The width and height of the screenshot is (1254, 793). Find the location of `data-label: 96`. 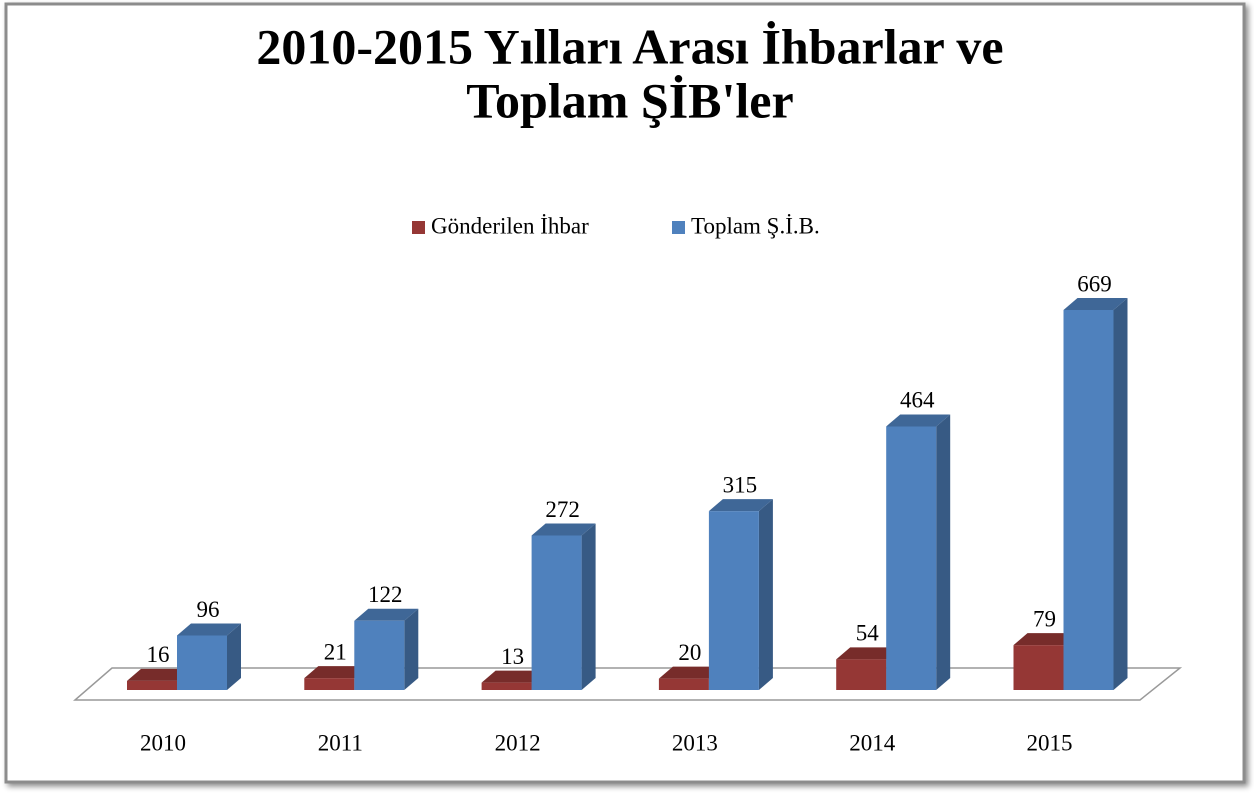

data-label: 96 is located at coordinates (208, 609).